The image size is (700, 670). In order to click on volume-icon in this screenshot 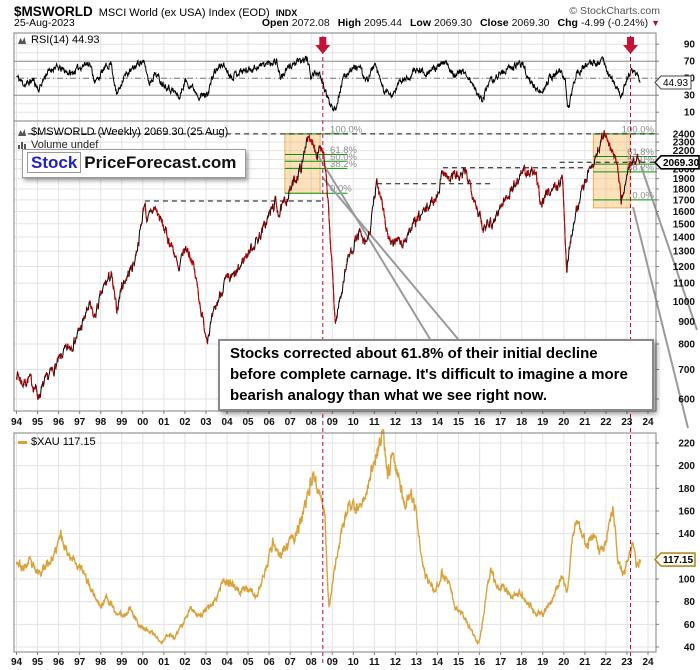, I will do `click(22, 145)`.